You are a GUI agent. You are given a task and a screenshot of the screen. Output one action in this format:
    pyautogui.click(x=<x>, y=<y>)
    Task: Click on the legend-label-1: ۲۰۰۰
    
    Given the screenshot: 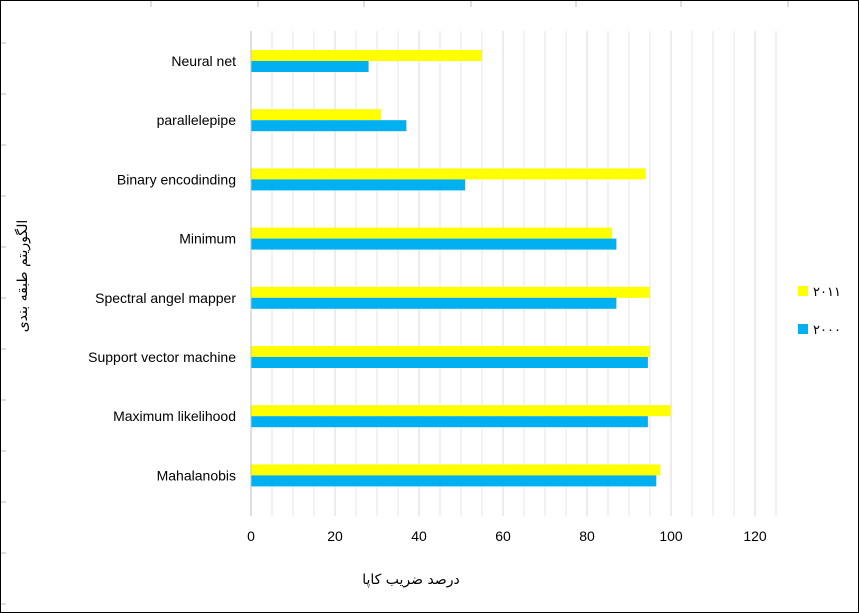 What is the action you would take?
    pyautogui.click(x=827, y=330)
    